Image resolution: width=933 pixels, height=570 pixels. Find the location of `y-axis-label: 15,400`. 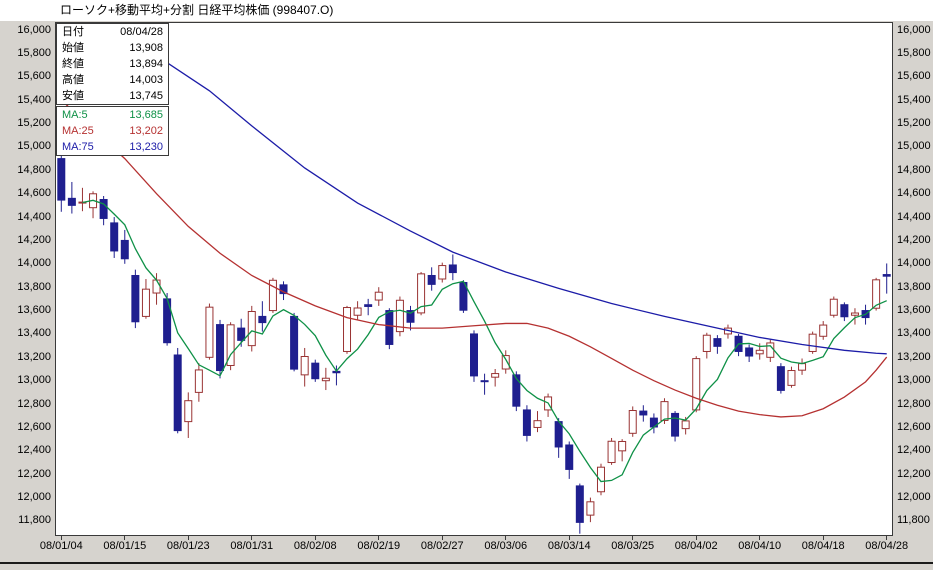

y-axis-label: 15,400 is located at coordinates (914, 99).